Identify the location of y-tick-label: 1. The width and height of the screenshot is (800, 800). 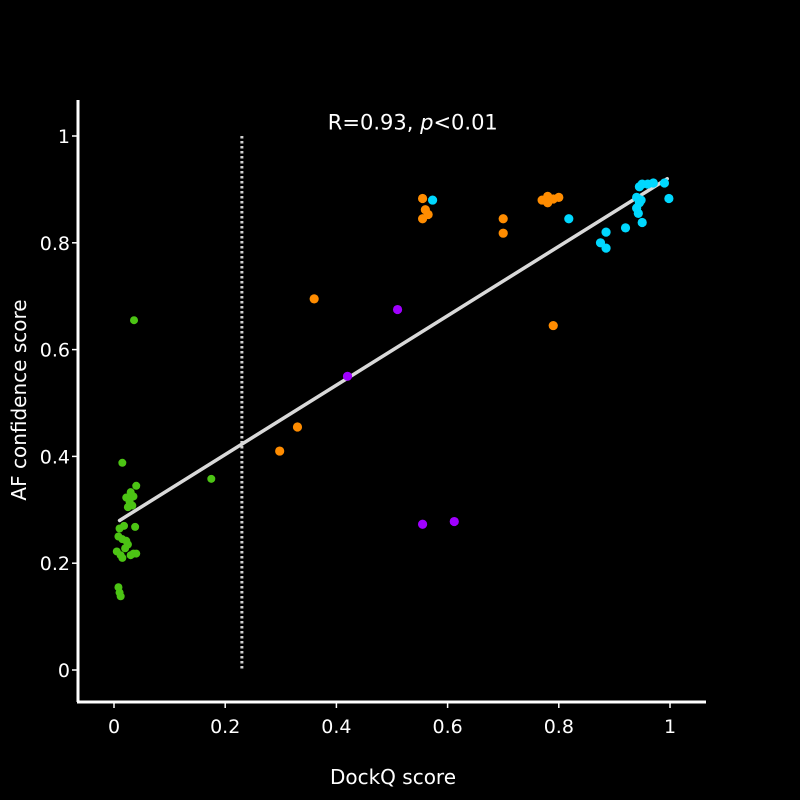
(64, 137).